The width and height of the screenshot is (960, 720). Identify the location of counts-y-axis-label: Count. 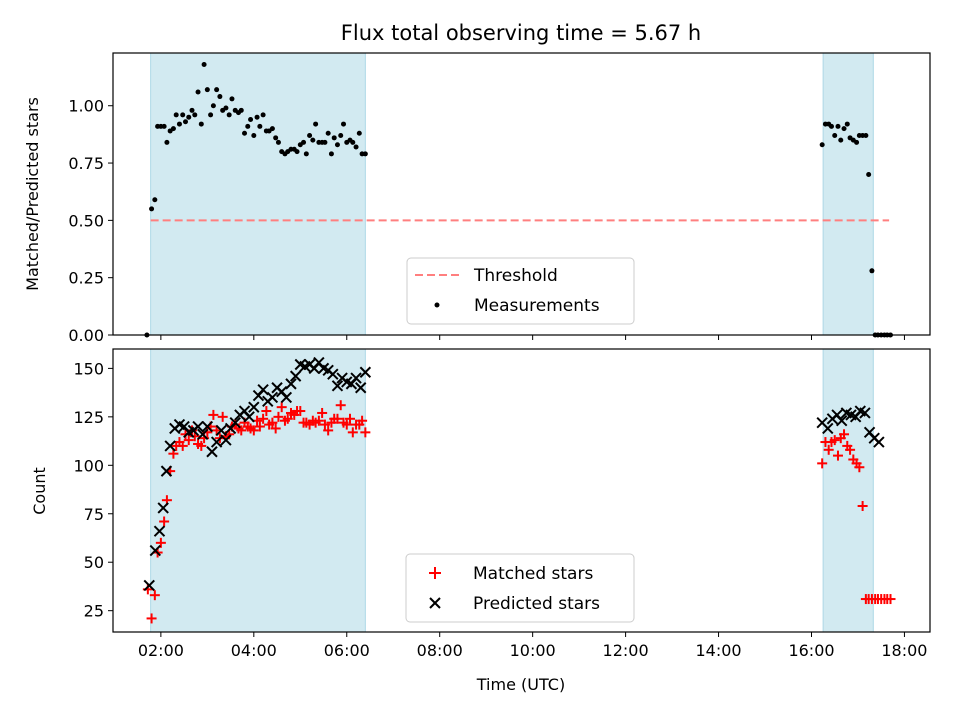
(39, 491).